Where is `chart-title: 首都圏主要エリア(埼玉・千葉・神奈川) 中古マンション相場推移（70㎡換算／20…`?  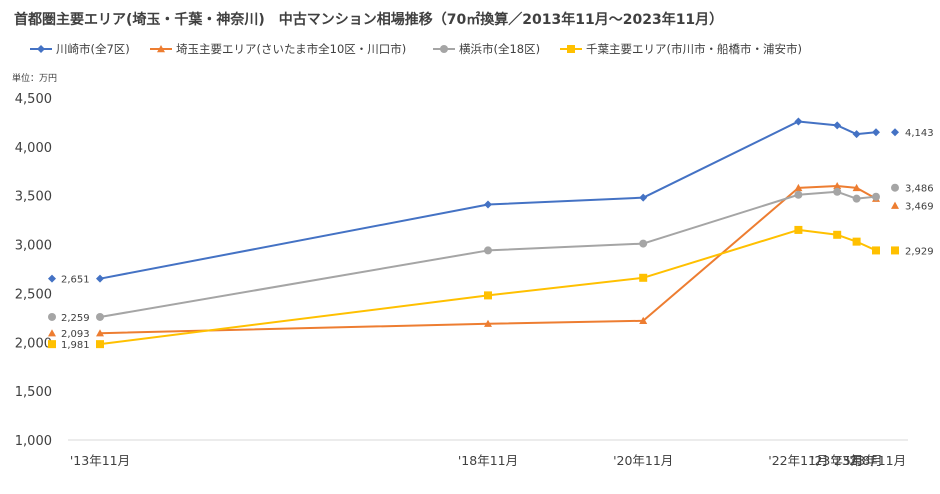 chart-title: 首都圏主要エリア(埼玉・千葉・神奈川) 中古マンション相場推移（70㎡換算／20… is located at coordinates (368, 19).